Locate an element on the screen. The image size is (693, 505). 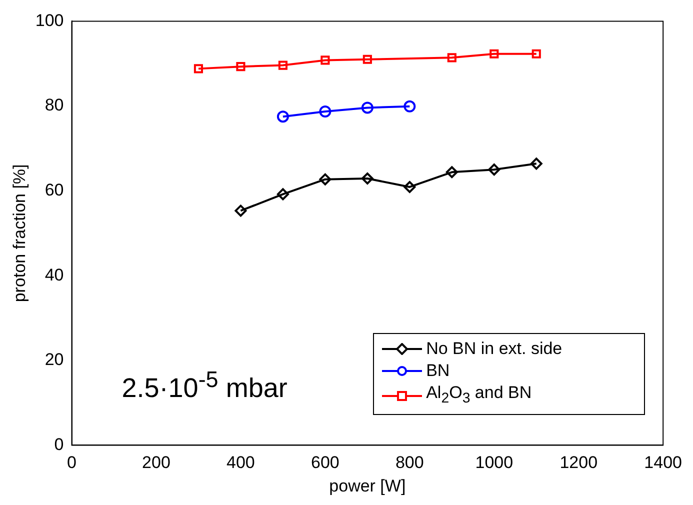
x-tick-label: 600 is located at coordinates (325, 462).